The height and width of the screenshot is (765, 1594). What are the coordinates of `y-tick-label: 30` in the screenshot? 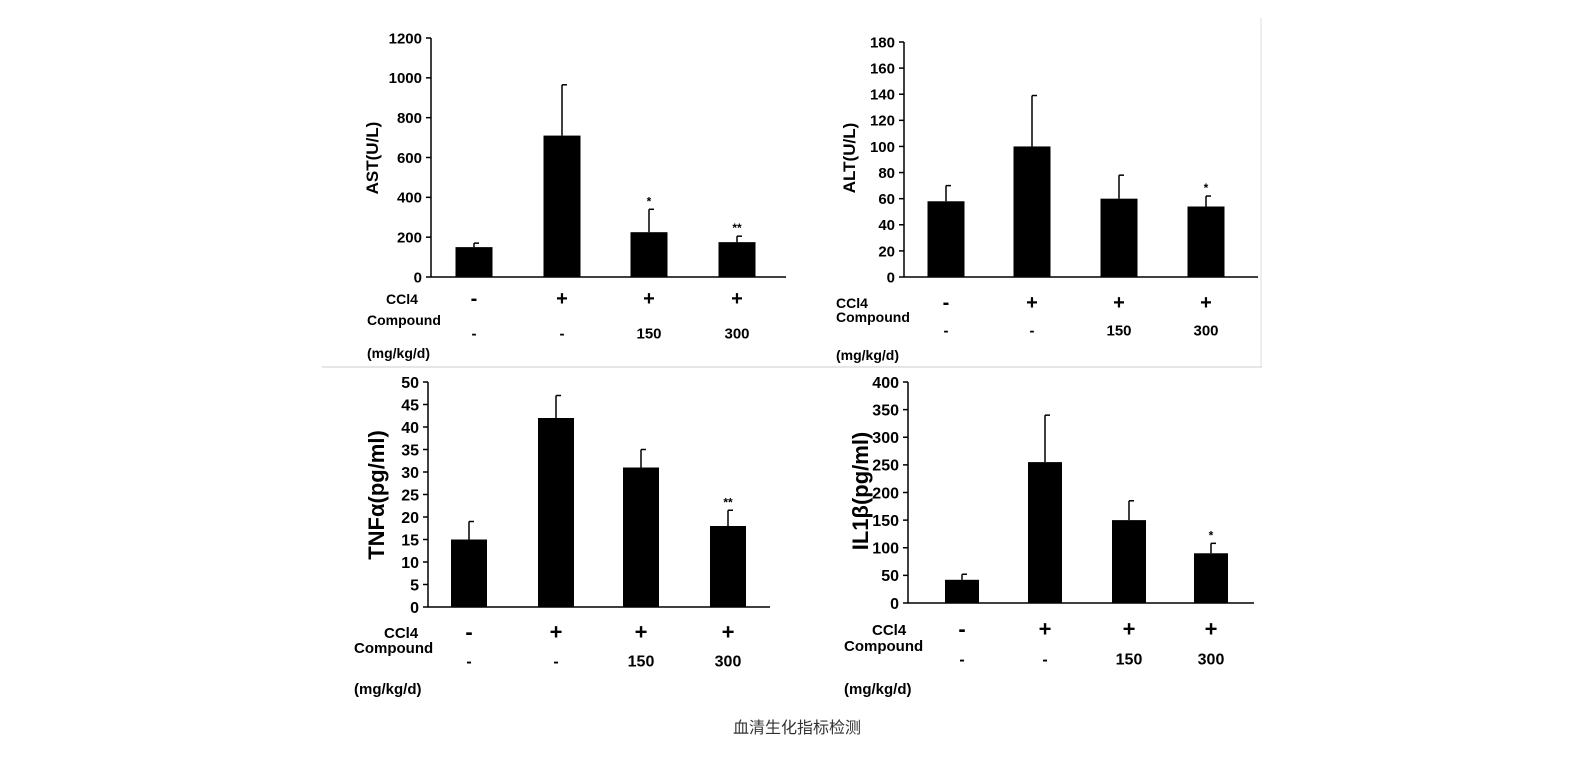 It's located at (410, 473).